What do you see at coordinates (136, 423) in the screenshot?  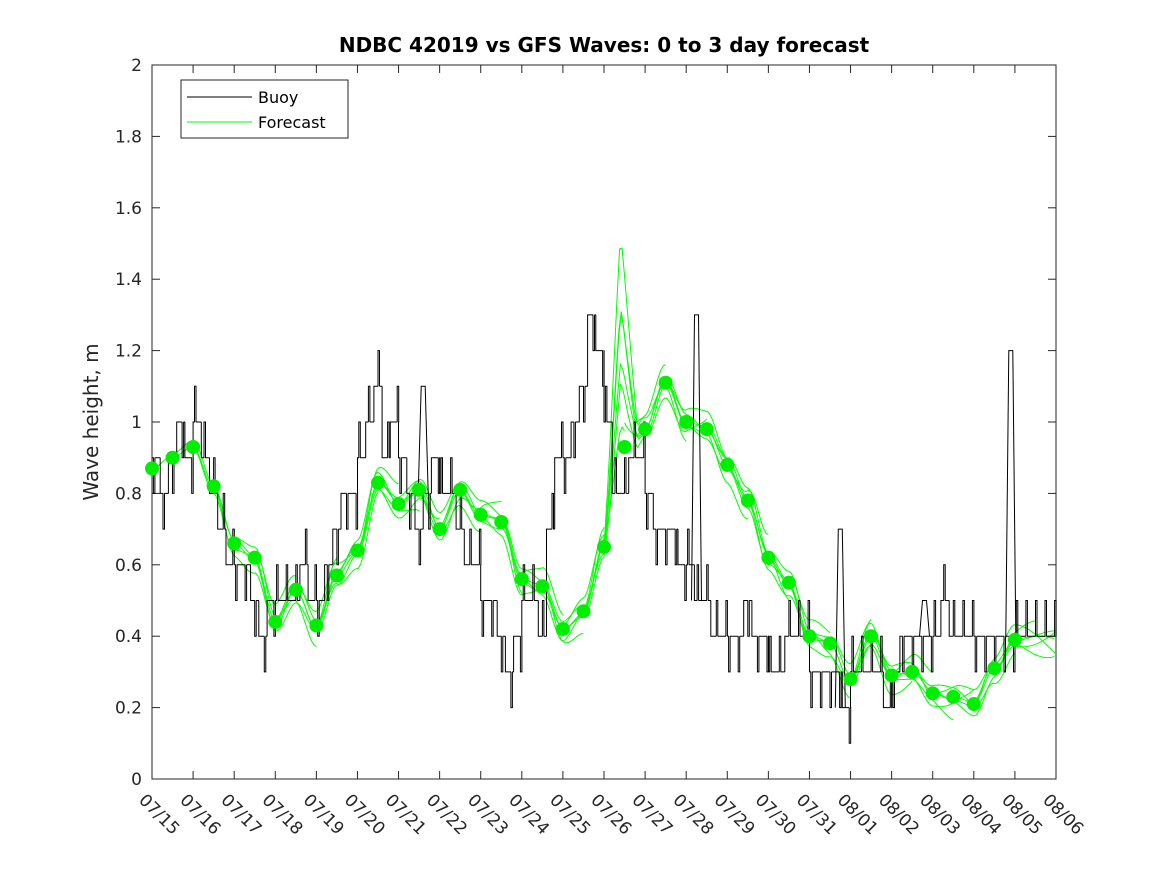 I see `y-tick-label: 1` at bounding box center [136, 423].